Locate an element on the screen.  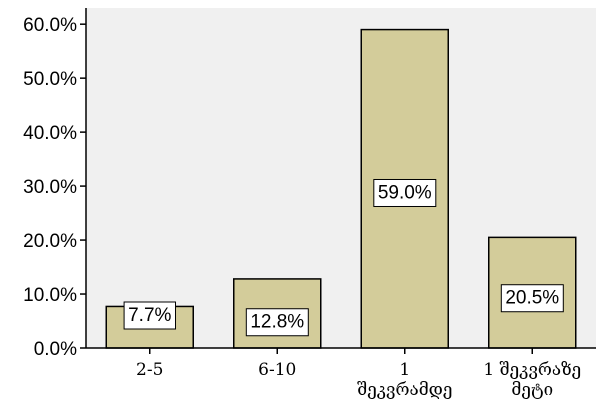
data-label-text: 12.8% is located at coordinates (277, 322).